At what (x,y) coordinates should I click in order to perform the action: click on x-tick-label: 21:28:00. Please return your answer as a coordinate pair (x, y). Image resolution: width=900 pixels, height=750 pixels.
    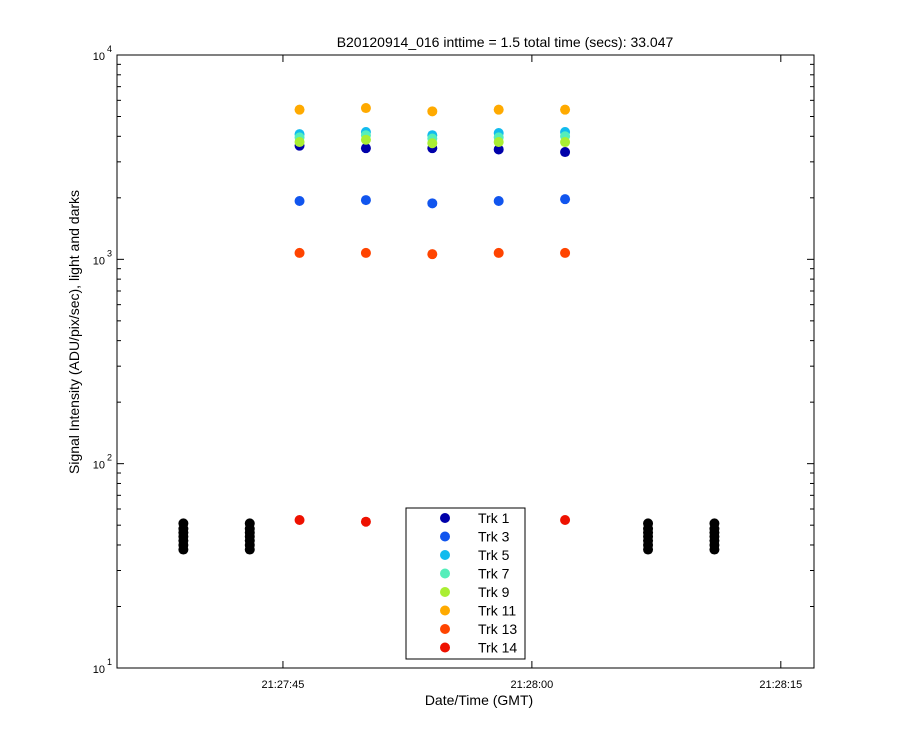
    Looking at the image, I should click on (531, 685).